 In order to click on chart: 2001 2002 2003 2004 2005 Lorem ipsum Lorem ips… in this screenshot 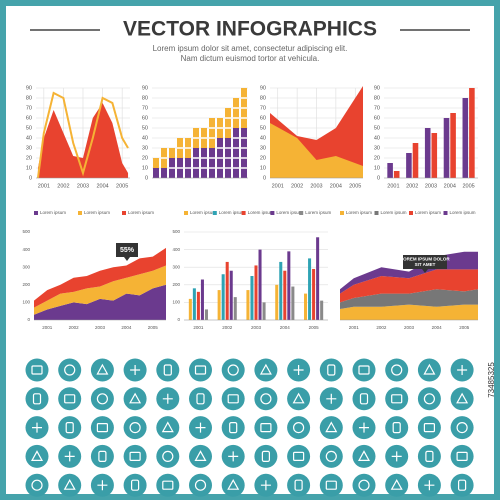, I will do `click(409, 270)`.